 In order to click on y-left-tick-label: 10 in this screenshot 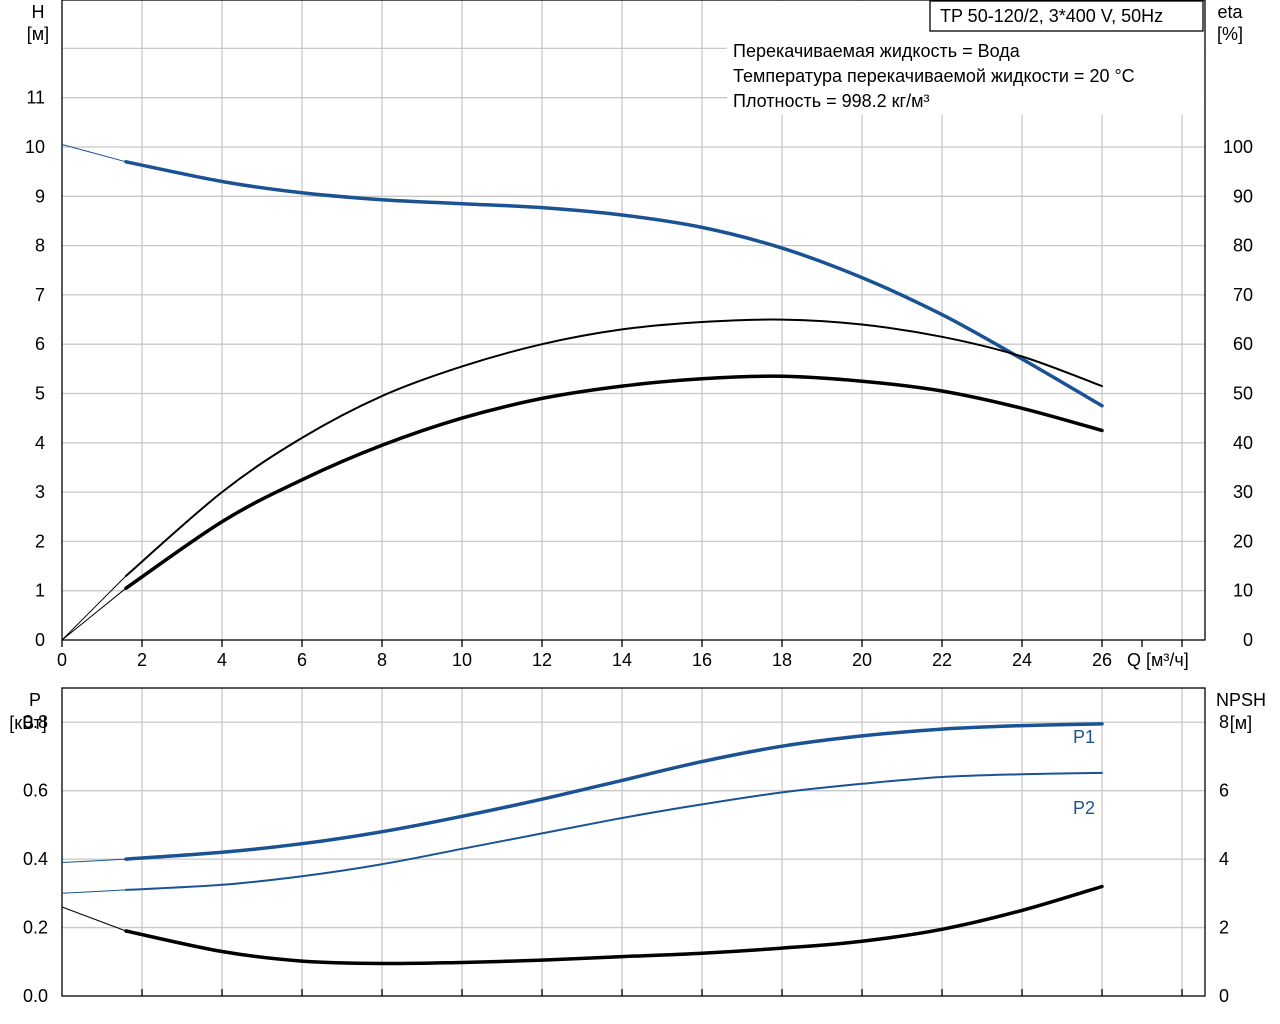, I will do `click(35, 147)`.